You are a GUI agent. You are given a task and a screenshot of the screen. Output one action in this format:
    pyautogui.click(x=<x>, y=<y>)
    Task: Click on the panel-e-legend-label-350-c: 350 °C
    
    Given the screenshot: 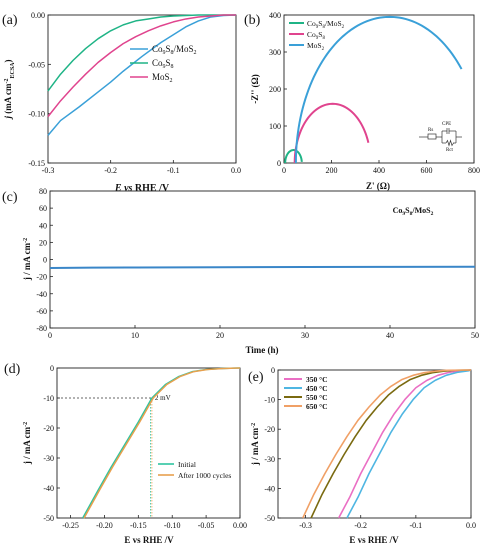 What is the action you would take?
    pyautogui.click(x=317, y=379)
    